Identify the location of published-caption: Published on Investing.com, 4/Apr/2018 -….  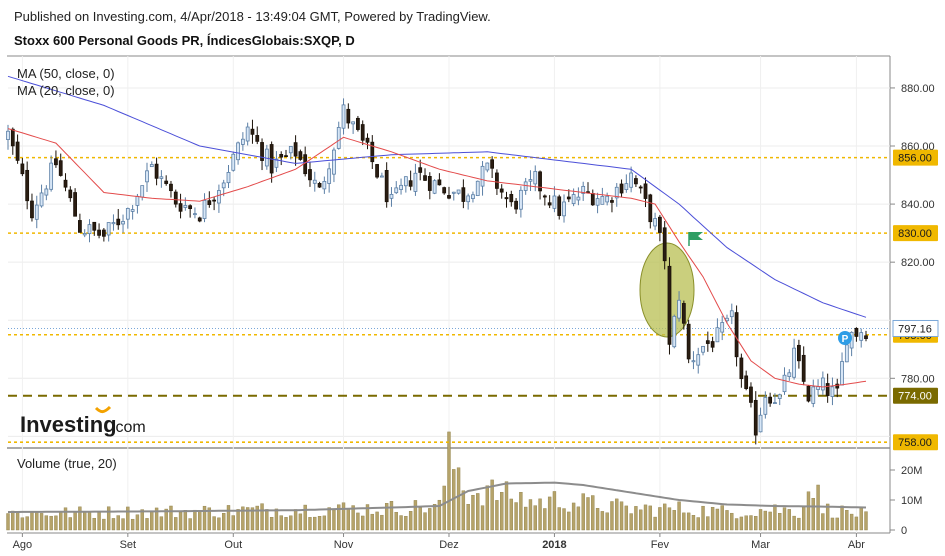
(252, 16).